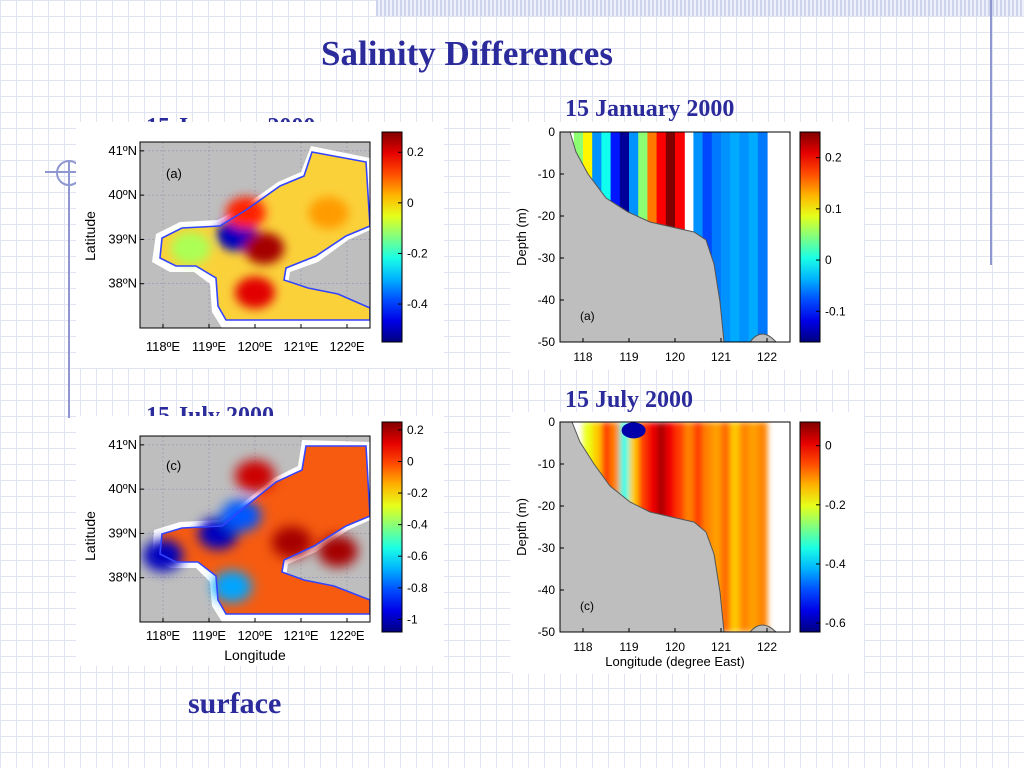 This screenshot has height=768, width=1024. I want to click on map-frame, so click(255, 529).